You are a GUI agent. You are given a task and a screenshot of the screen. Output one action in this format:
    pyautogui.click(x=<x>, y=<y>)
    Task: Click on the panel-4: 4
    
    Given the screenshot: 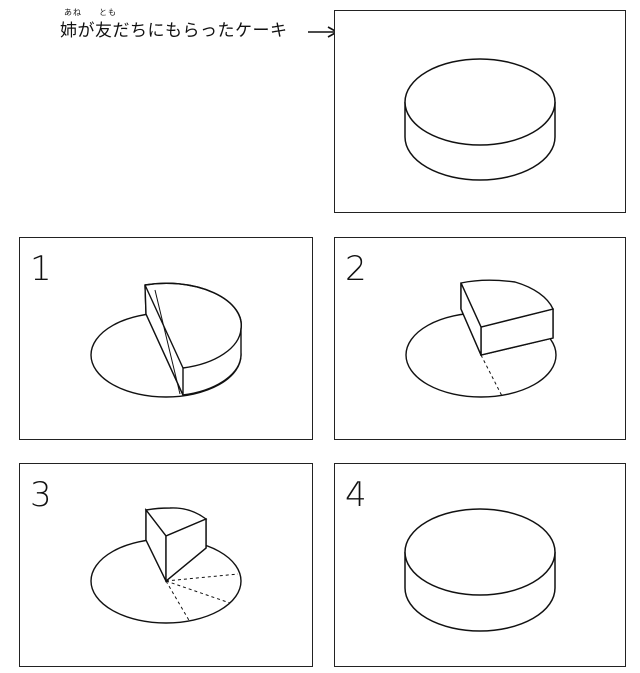 What is the action you would take?
    pyautogui.click(x=480, y=565)
    